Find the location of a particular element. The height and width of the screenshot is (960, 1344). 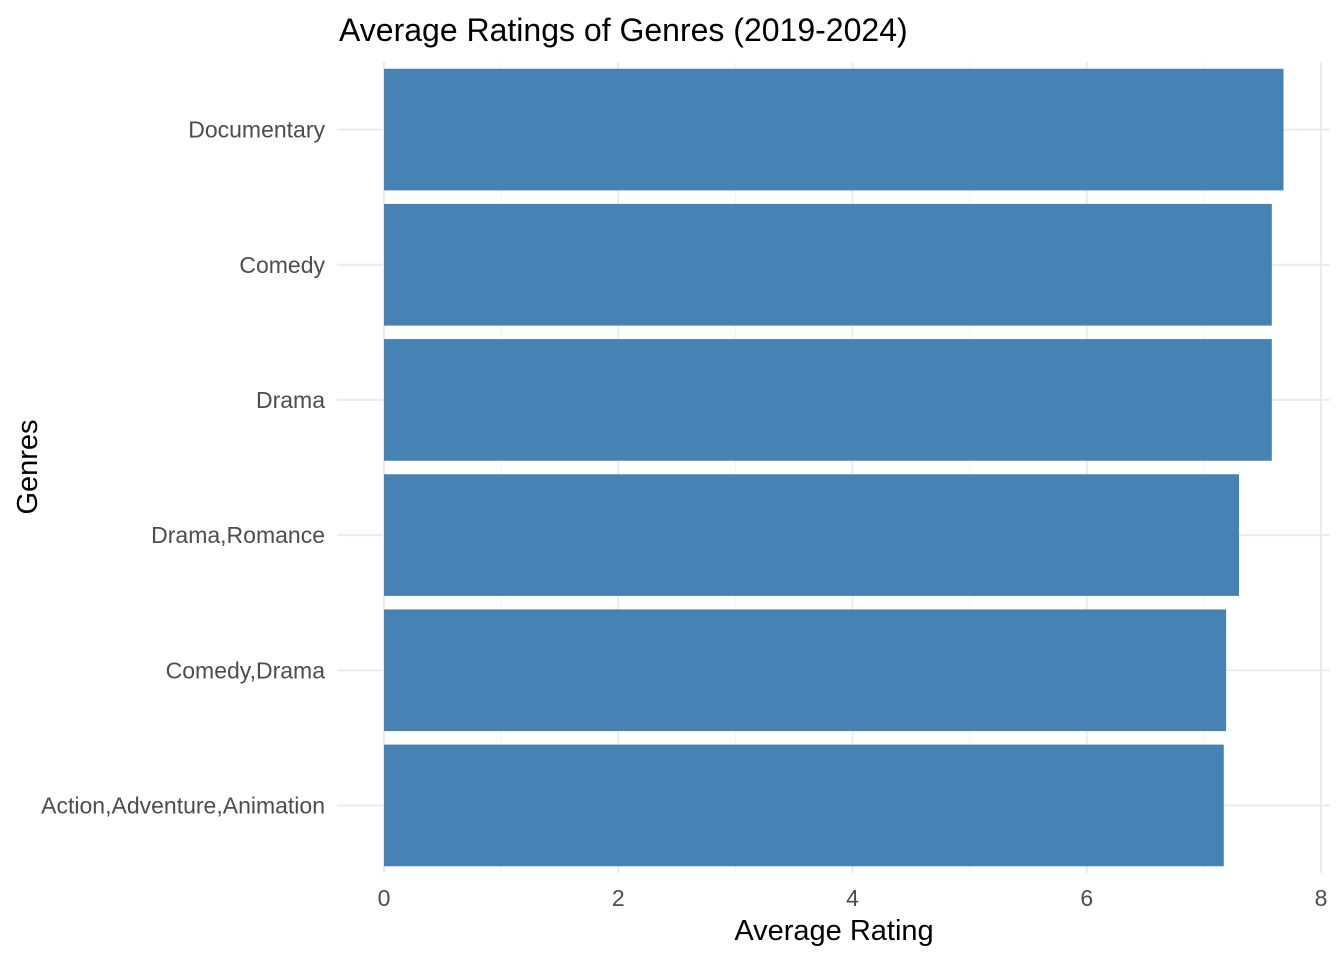

bar-comedy-drama is located at coordinates (805, 670).